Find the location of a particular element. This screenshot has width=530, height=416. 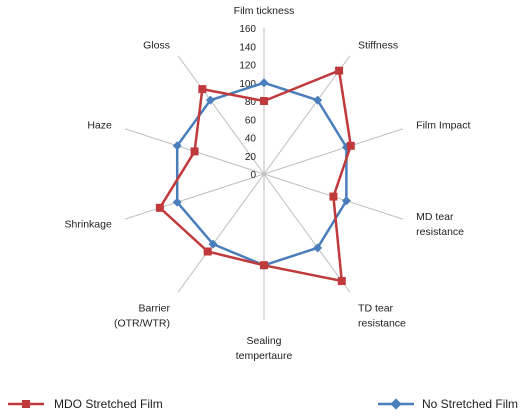

axis-label-8: Haze is located at coordinates (99, 126).